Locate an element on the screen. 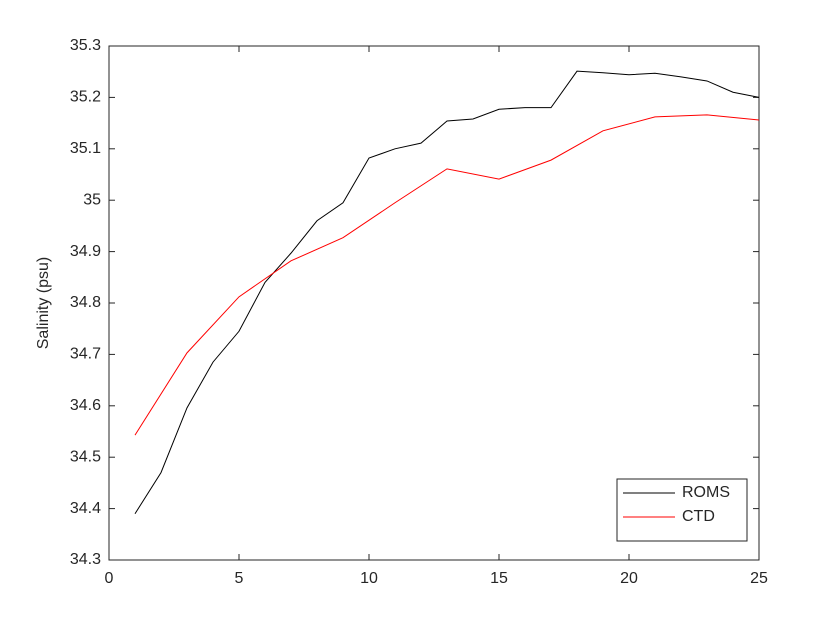 Image resolution: width=840 pixels, height=630 pixels. y-tick-label: 35.2 is located at coordinates (85, 97).